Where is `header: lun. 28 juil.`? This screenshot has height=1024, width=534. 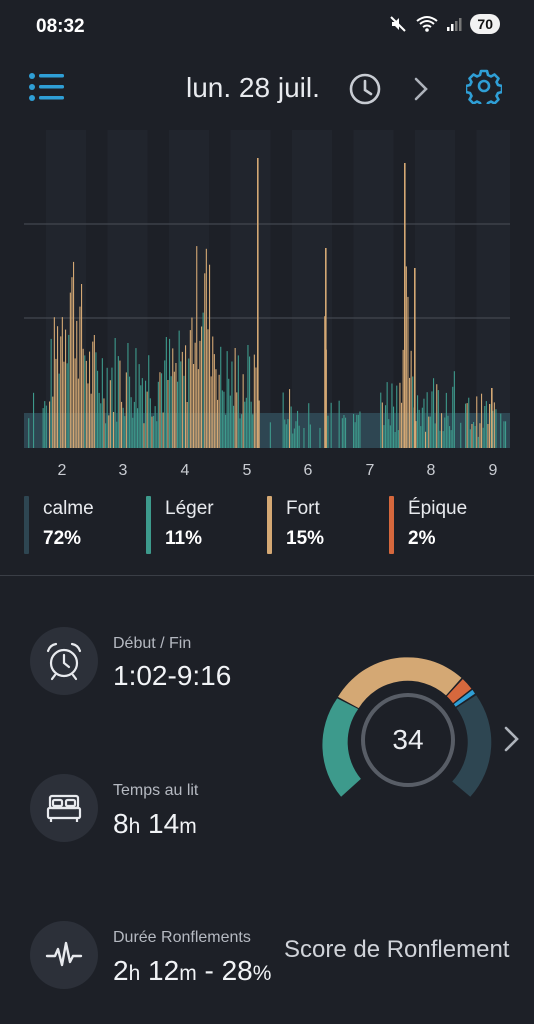
header: lun. 28 juil. is located at coordinates (267, 88).